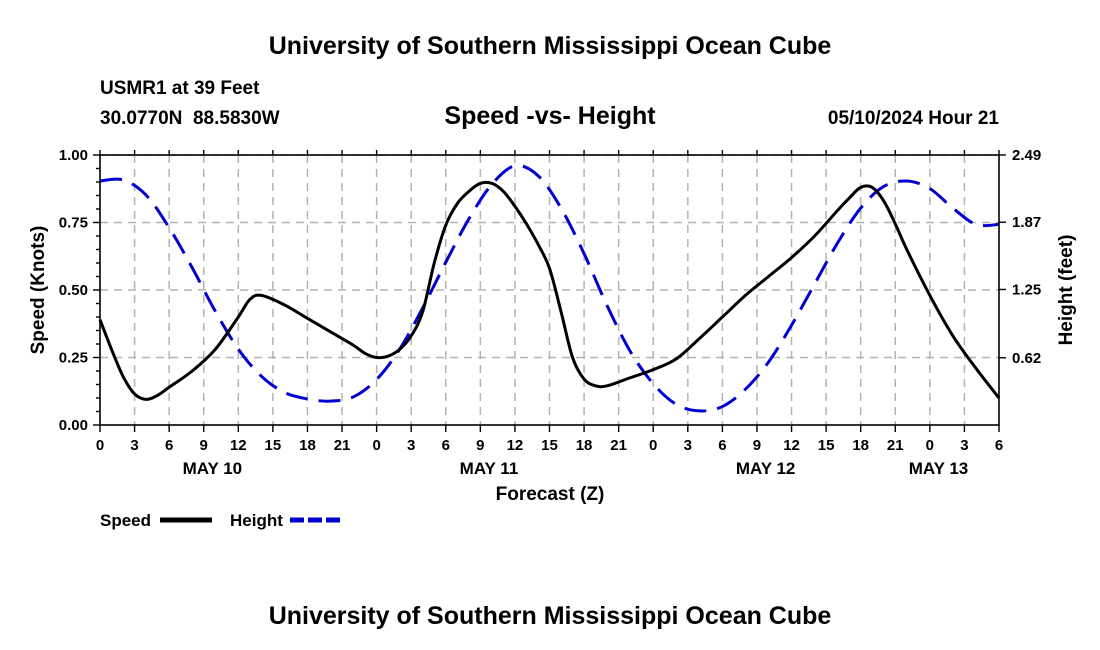 This screenshot has width=1100, height=650. I want to click on y-axis-label-right: Height (feet), so click(1066, 290).